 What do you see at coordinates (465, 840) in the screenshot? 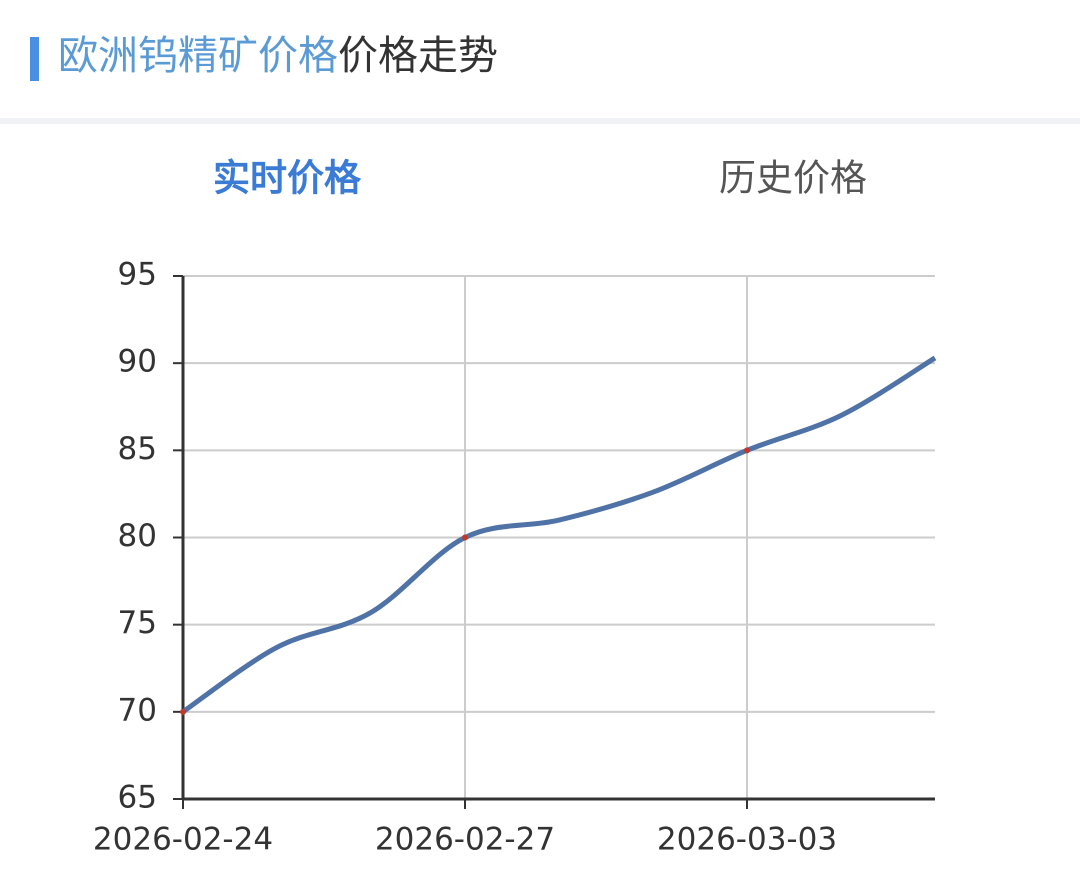
I see `x-tick-label: 2026-02-27` at bounding box center [465, 840].